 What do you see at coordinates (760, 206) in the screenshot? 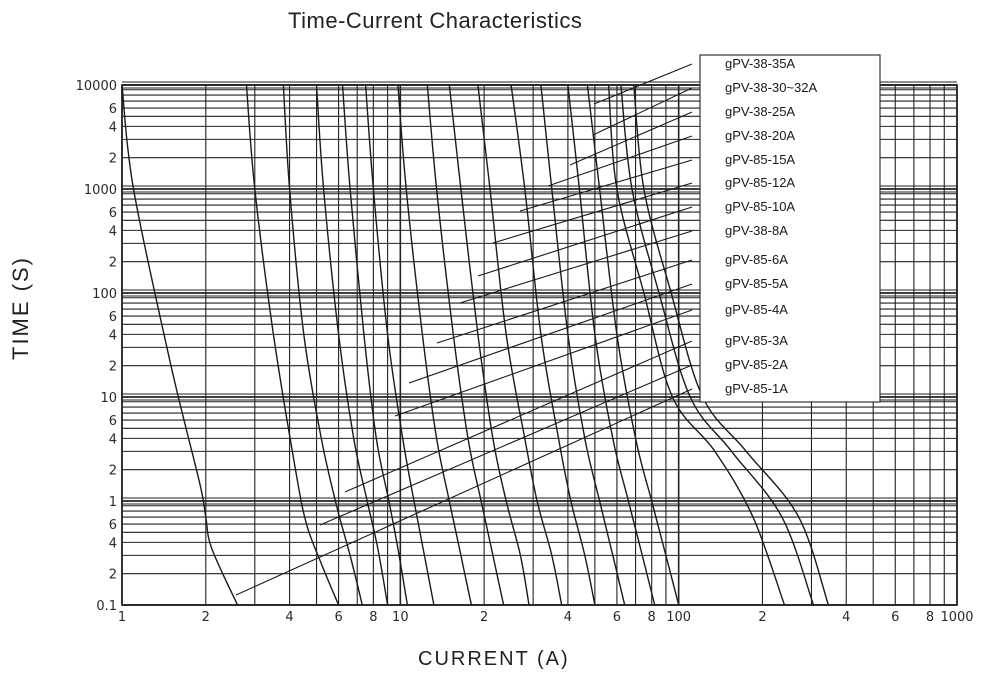
I see `legend-entry: gPV-85-10A` at bounding box center [760, 206].